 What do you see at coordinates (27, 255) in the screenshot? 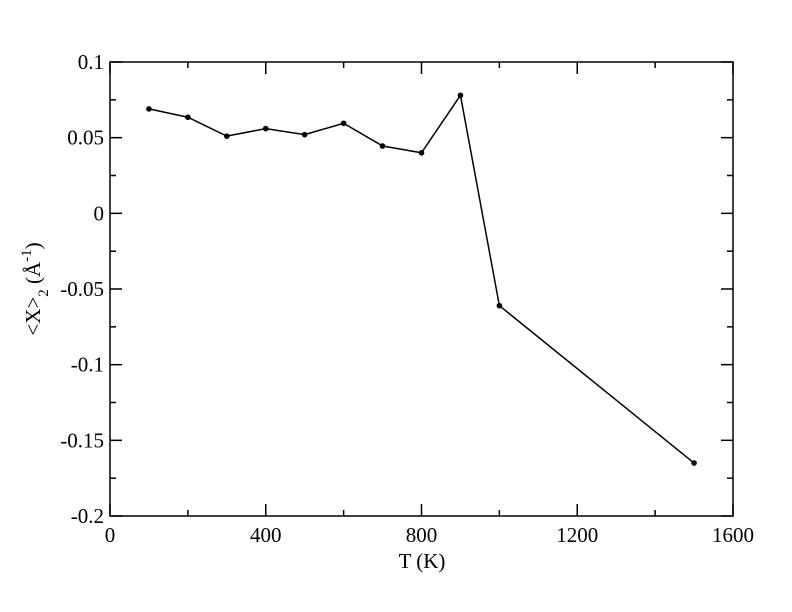
I see `y-label-sup: -1` at bounding box center [27, 255].